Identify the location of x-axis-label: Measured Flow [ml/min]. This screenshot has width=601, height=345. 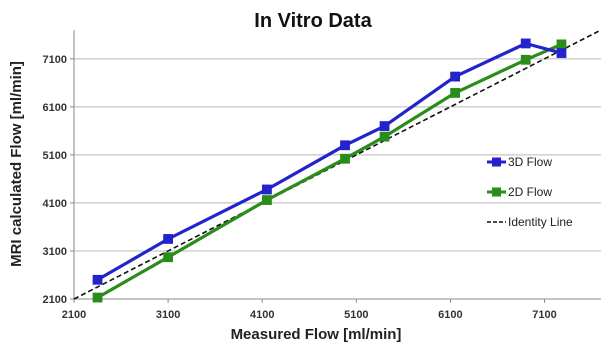
(316, 334).